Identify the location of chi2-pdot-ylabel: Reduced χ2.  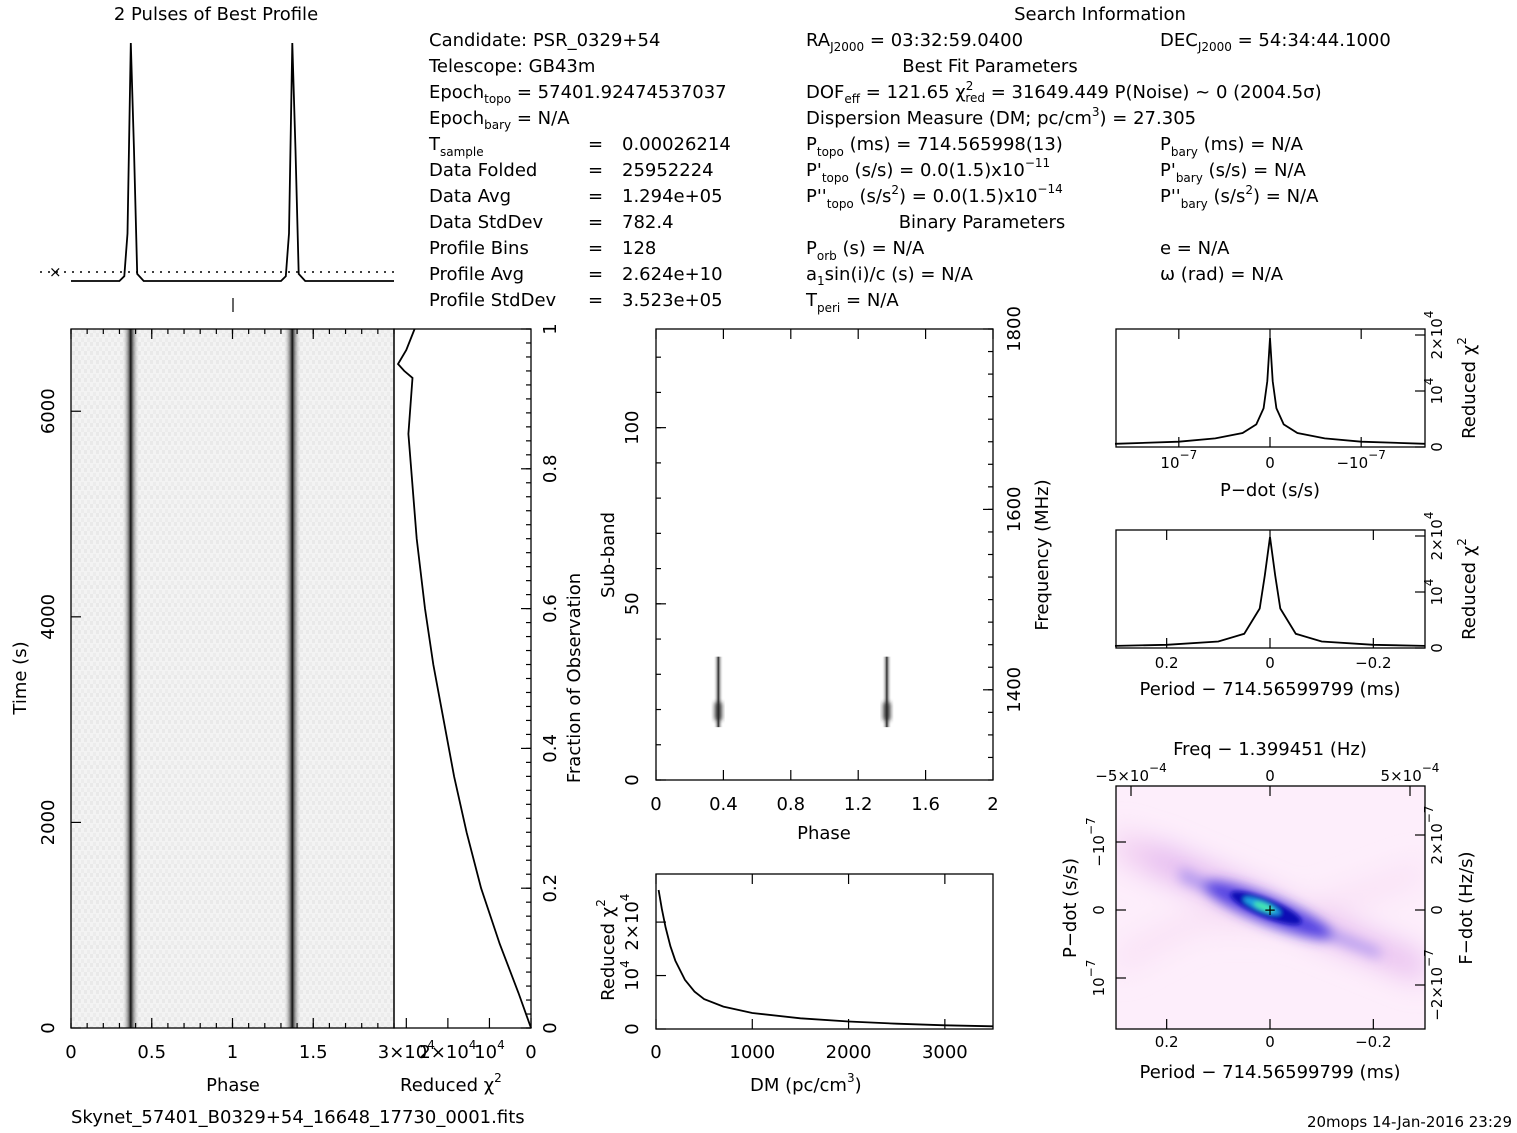
(1467, 388).